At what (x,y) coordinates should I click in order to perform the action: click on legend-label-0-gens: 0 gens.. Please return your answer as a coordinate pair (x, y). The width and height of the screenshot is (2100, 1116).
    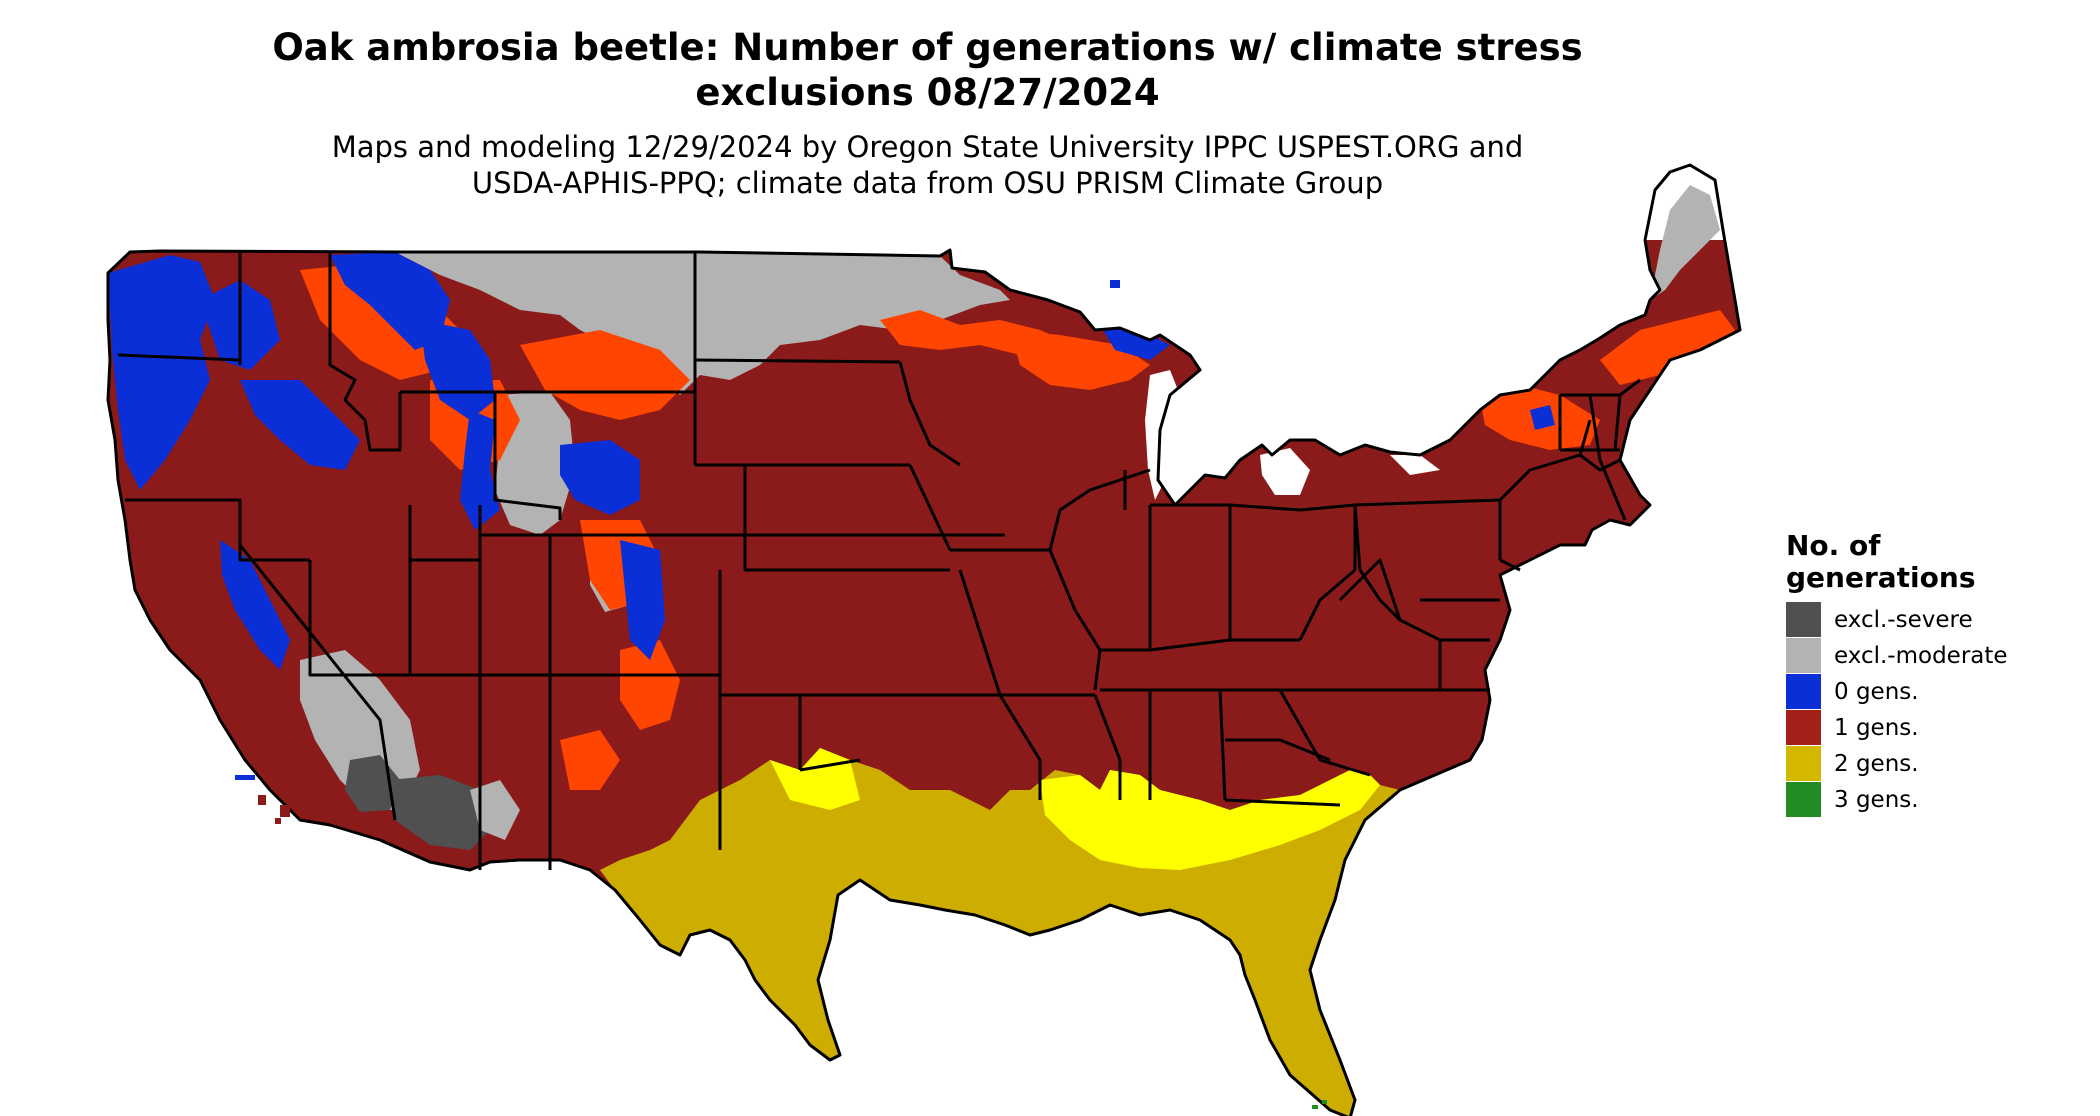
    Looking at the image, I should click on (1876, 692).